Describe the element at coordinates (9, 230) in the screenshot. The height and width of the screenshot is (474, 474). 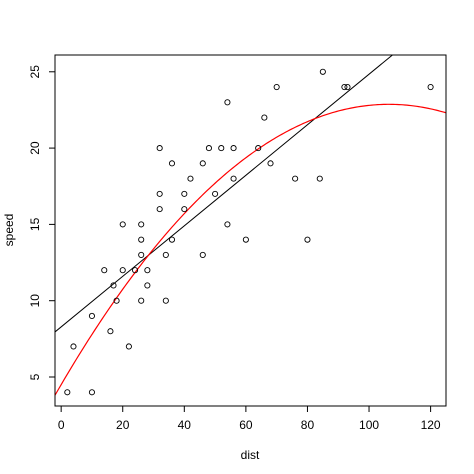
I see `y-axis-label: speed` at that location.